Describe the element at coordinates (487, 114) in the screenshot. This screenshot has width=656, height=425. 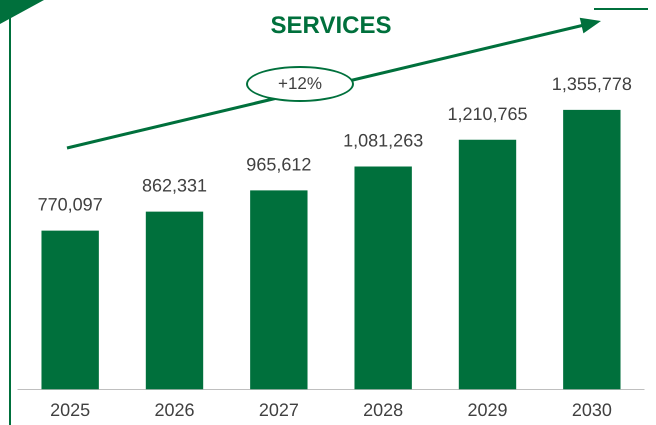
I see `data-label: 1,210,765` at that location.